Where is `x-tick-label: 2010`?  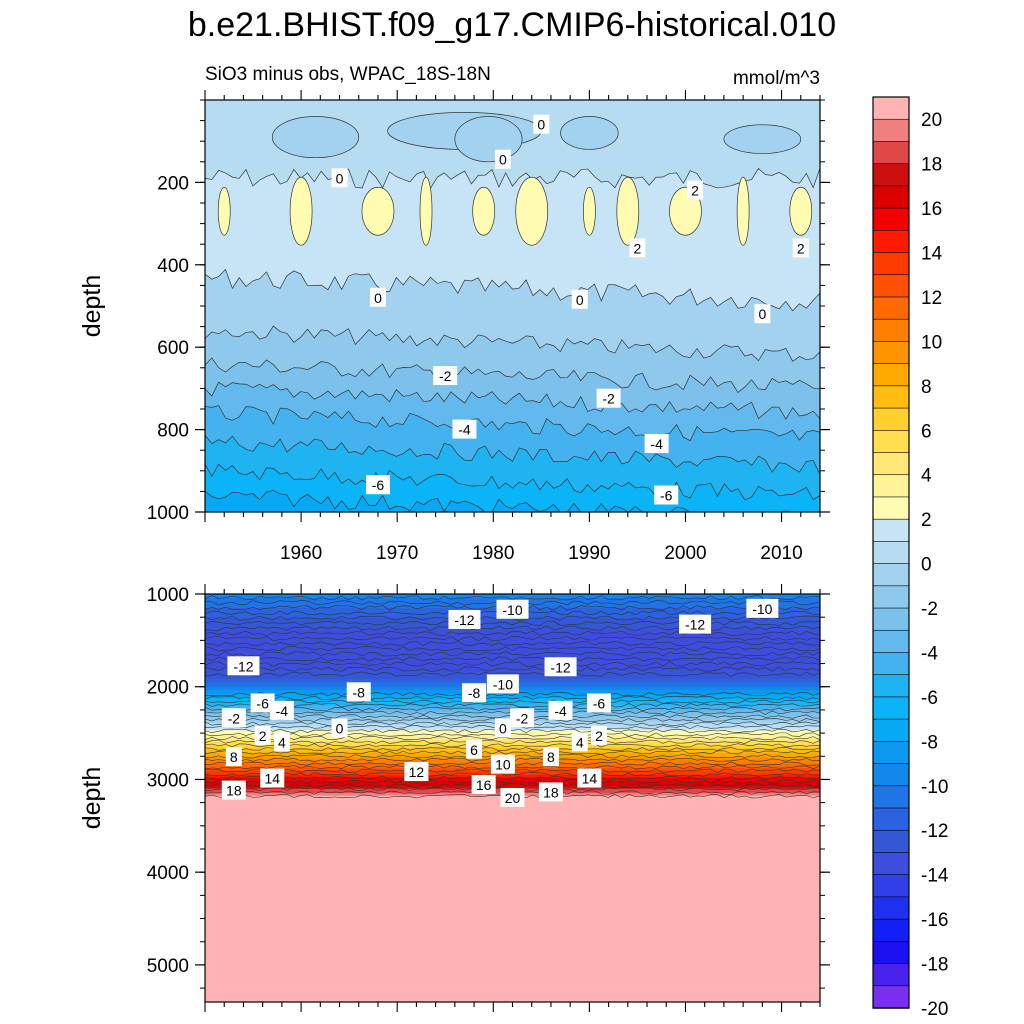 x-tick-label: 2010 is located at coordinates (781, 553).